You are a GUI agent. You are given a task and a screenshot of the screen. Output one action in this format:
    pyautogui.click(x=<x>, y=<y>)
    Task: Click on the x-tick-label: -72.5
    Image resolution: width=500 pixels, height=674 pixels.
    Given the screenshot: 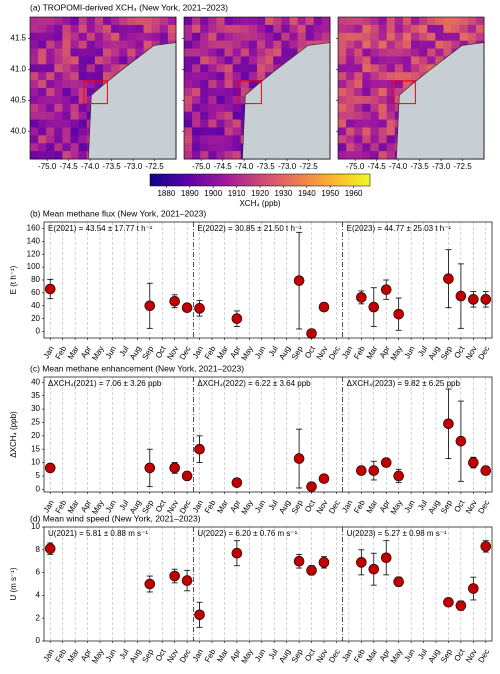 What is the action you would take?
    pyautogui.click(x=462, y=166)
    